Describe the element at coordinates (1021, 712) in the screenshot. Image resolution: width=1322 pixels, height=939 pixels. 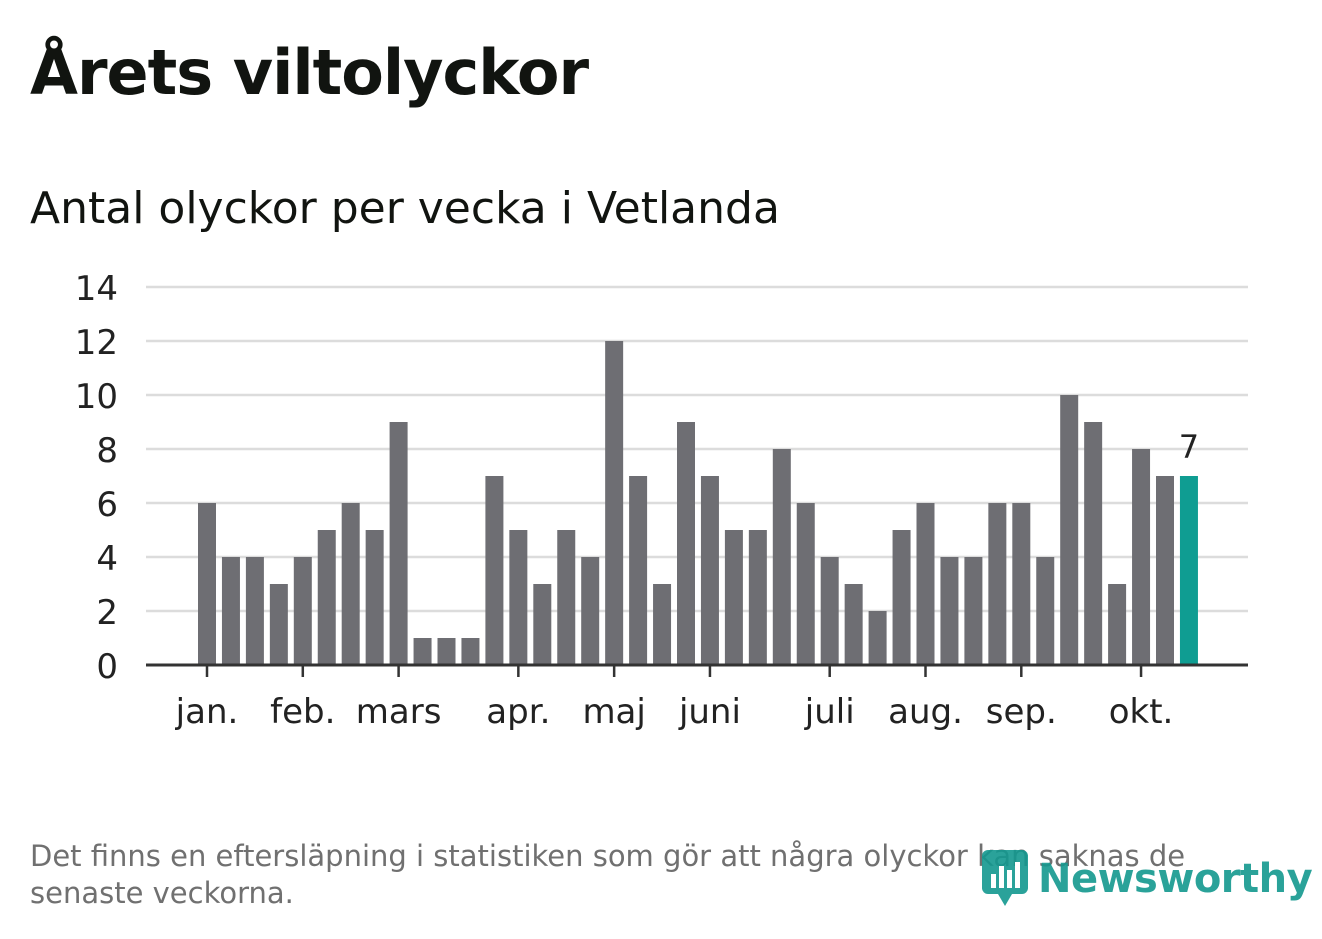
I see `x-tick-label: sep.` at that location.